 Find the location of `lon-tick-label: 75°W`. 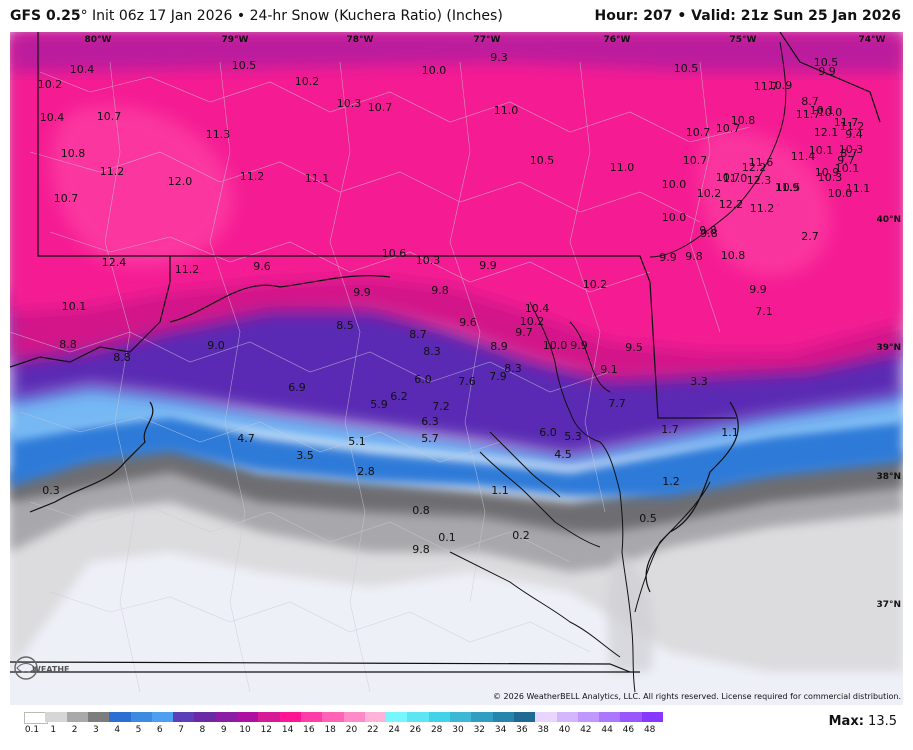

lon-tick-label: 75°W is located at coordinates (743, 40).